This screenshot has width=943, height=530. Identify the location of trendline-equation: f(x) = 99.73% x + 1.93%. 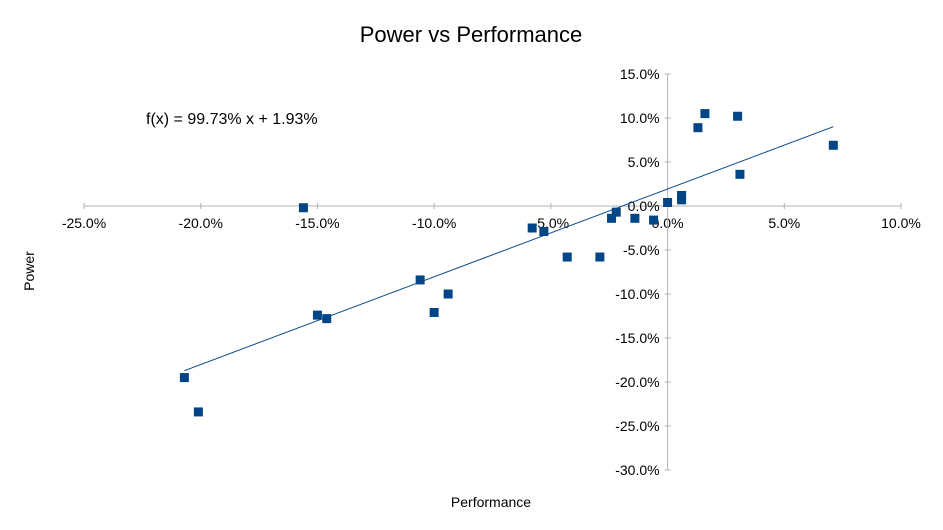
(232, 119).